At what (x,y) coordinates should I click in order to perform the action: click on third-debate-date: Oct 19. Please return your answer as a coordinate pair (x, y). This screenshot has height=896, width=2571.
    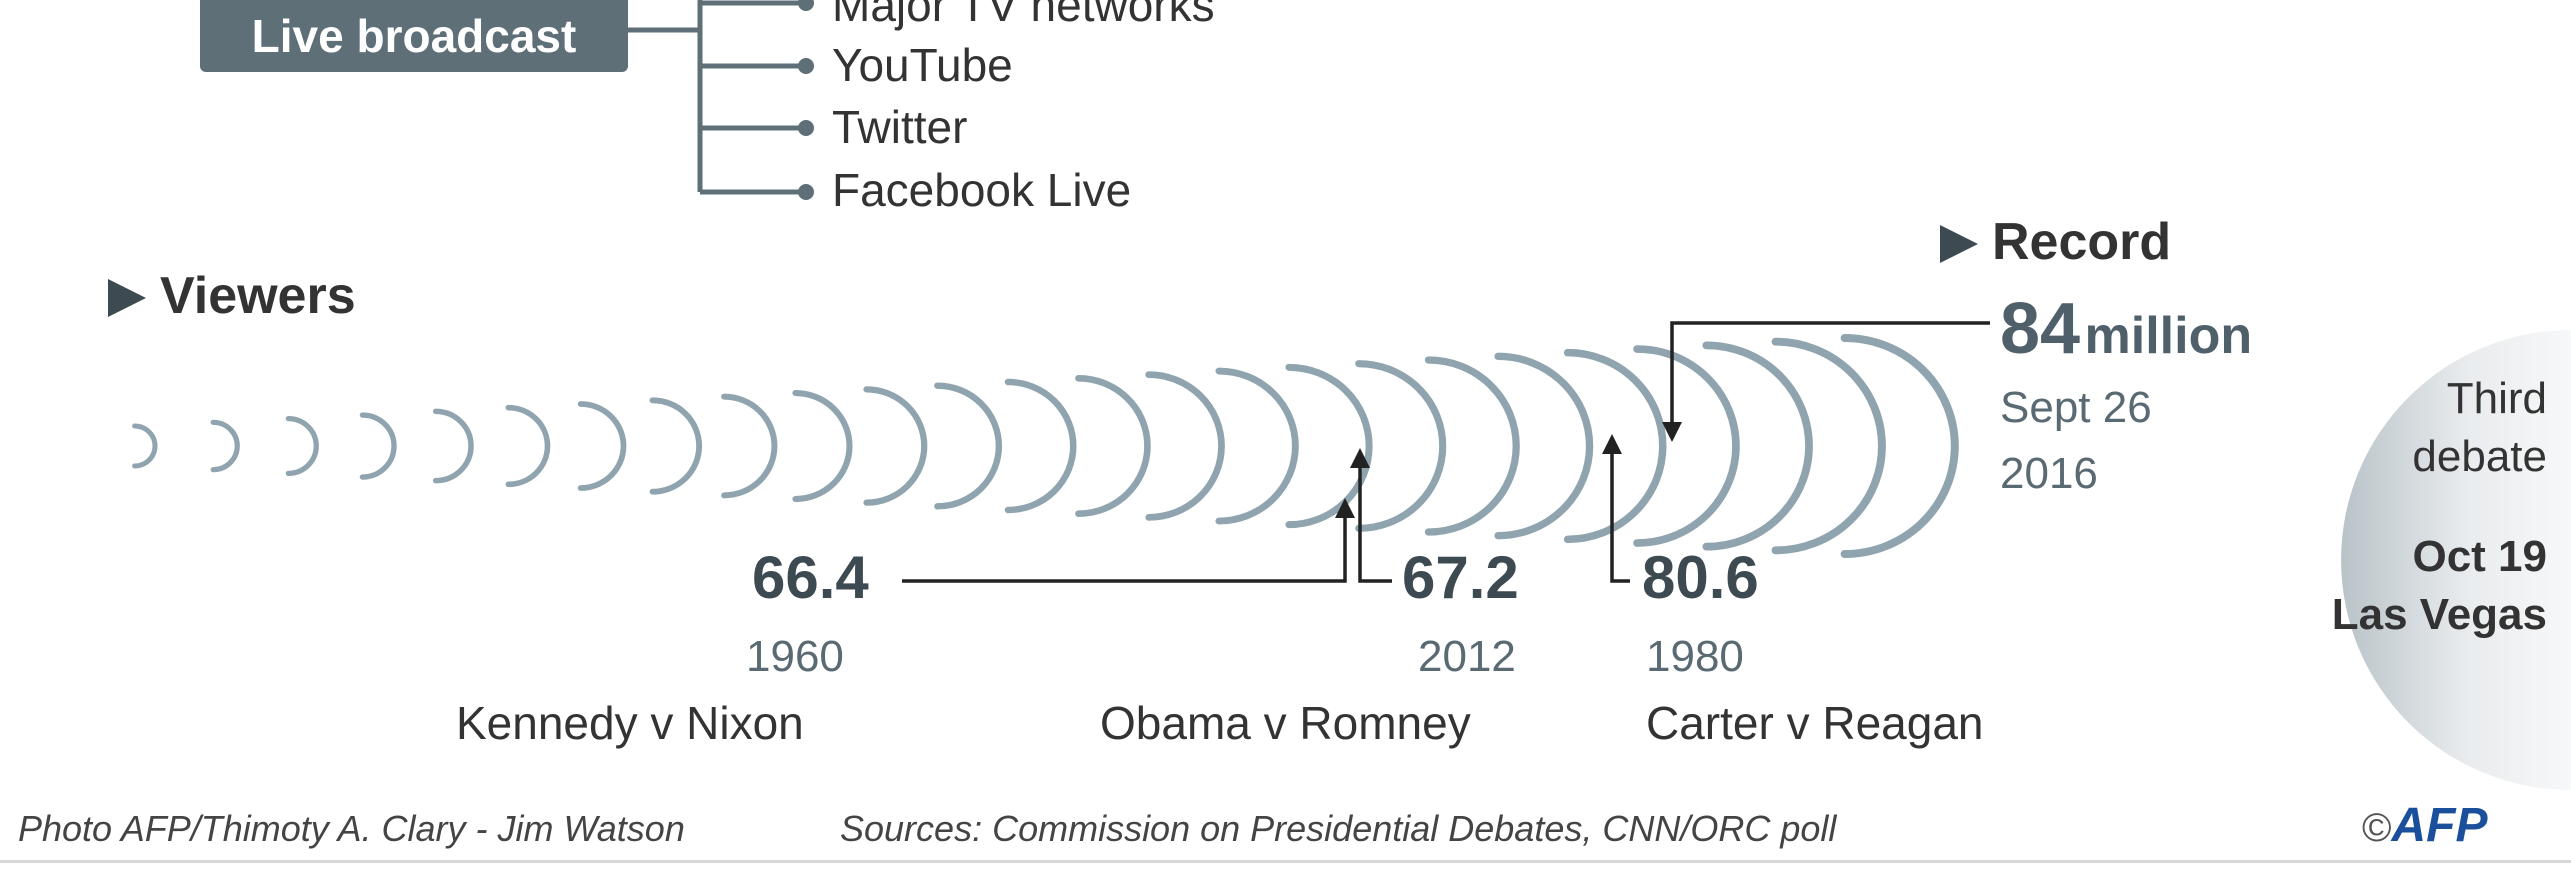
    Looking at the image, I should click on (2479, 556).